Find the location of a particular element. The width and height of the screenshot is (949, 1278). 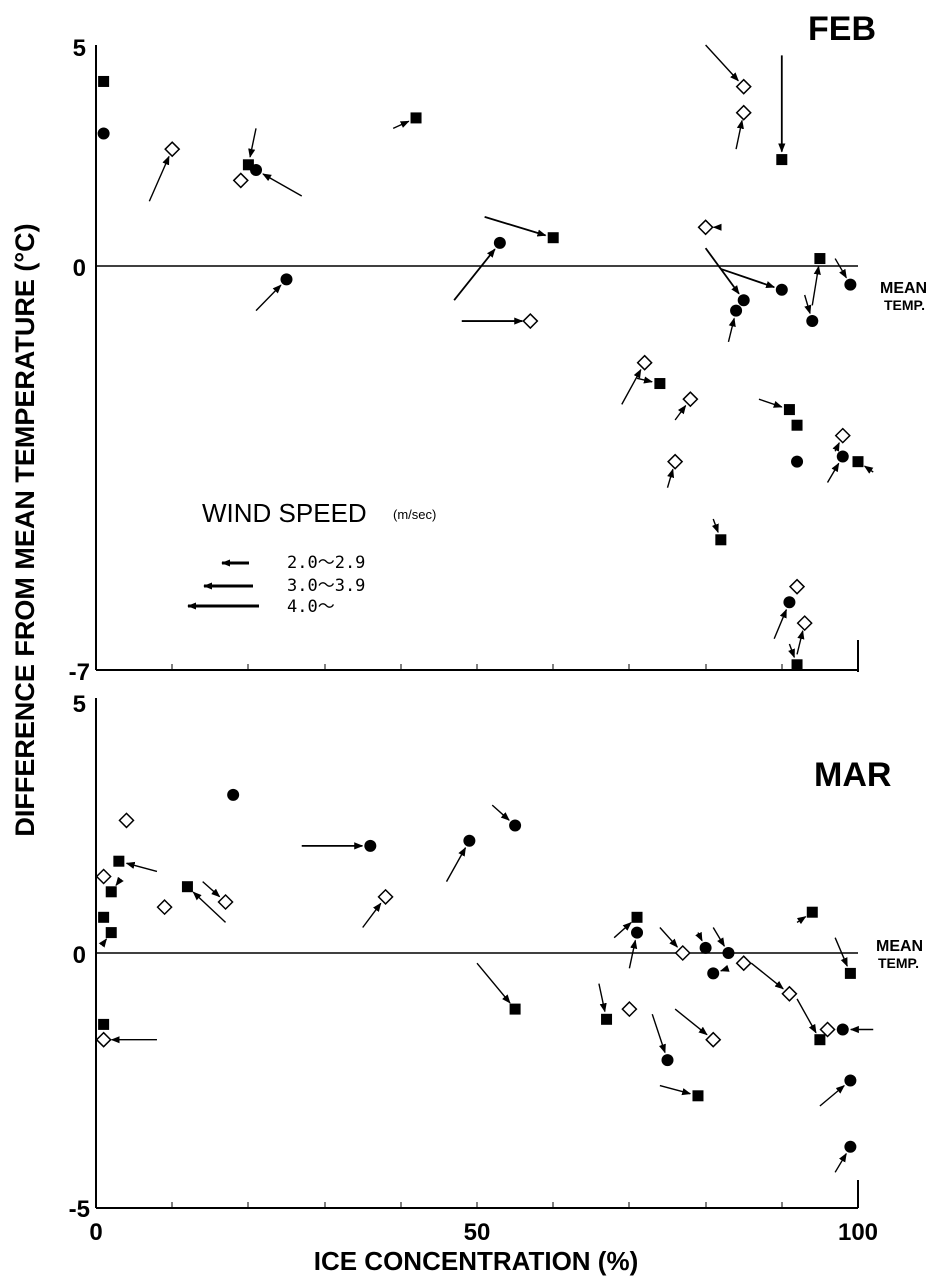

feb-ytick-0: 0 is located at coordinates (79, 268).